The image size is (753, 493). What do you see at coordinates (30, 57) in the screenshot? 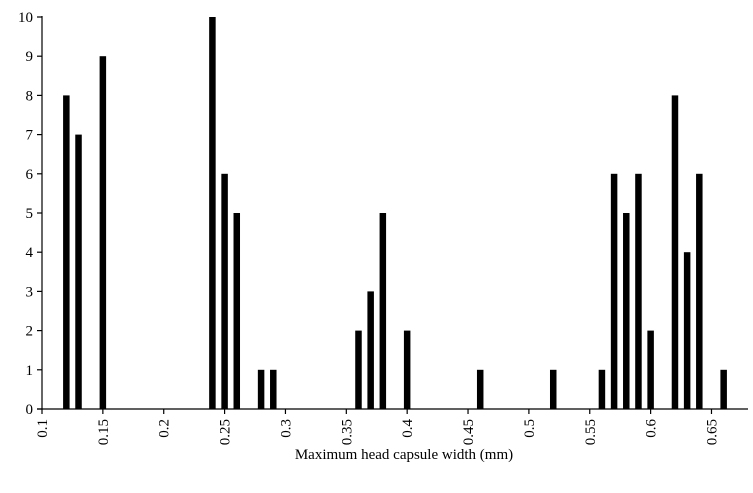
I see `y-tick-label: 9` at bounding box center [30, 57].